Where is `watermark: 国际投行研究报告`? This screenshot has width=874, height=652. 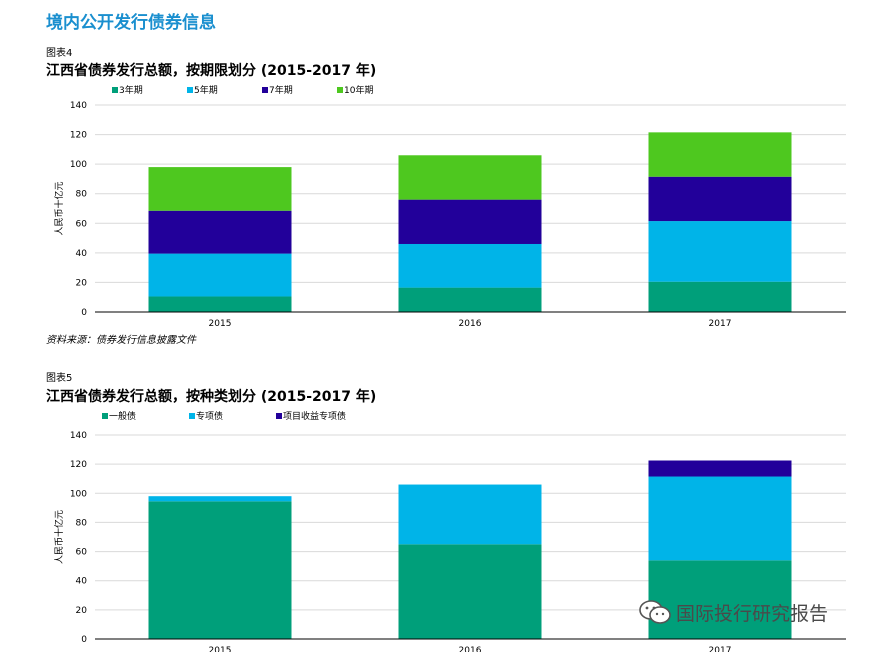
watermark: 国际投行研究报告 is located at coordinates (733, 612).